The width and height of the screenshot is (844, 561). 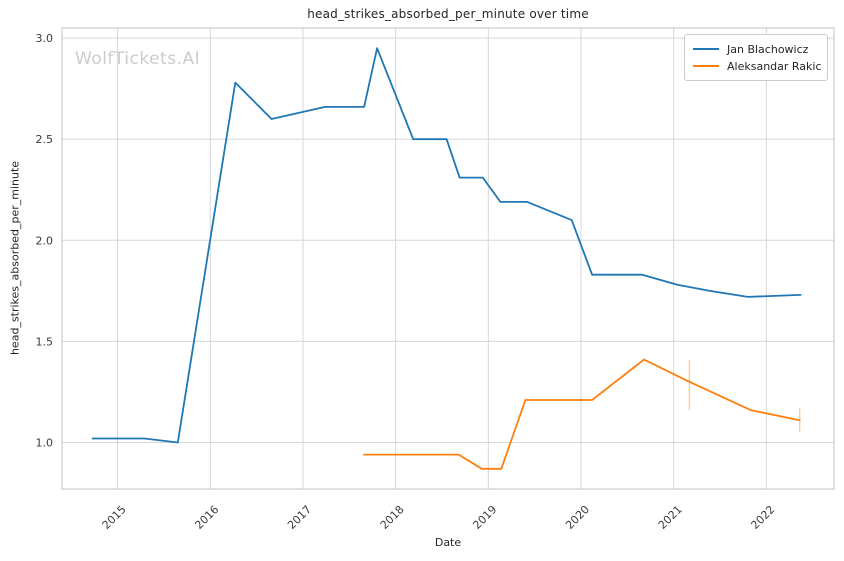 What do you see at coordinates (706, 49) in the screenshot?
I see `legend-line-swatch-blue` at bounding box center [706, 49].